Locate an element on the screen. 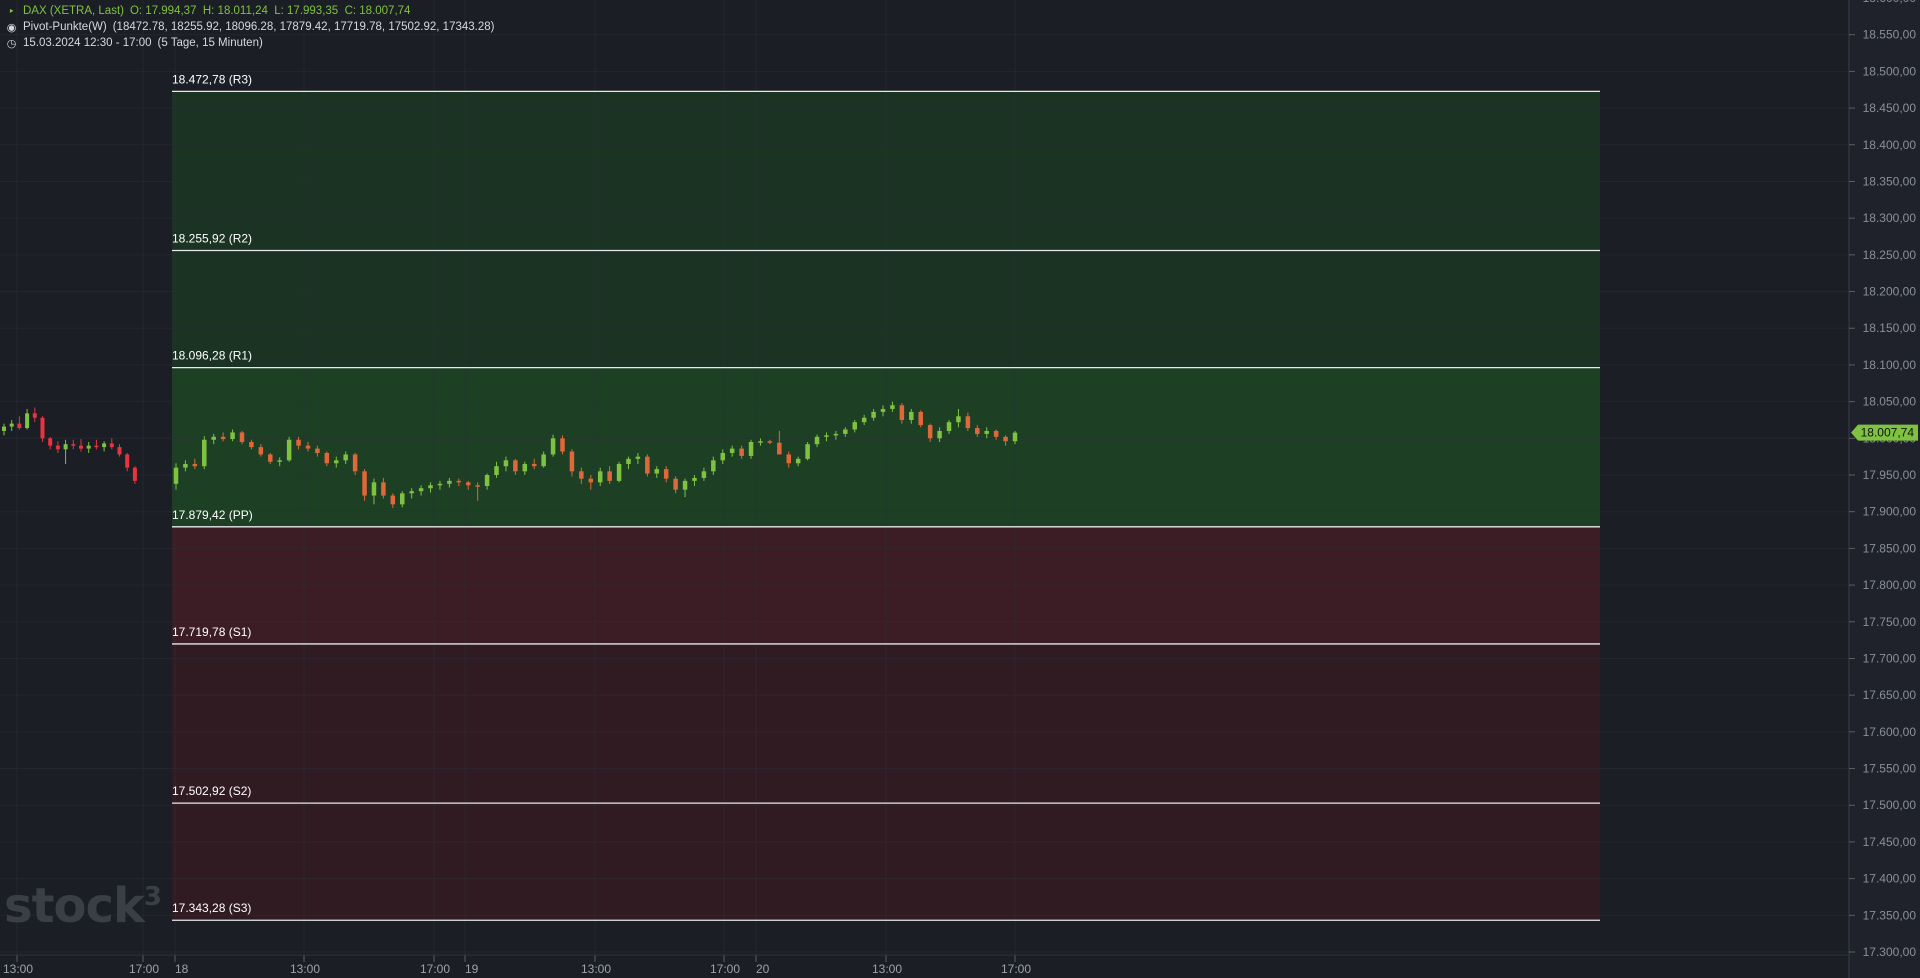 This screenshot has height=978, width=1920. y-tick-label: 18.500,00 is located at coordinates (1890, 71).